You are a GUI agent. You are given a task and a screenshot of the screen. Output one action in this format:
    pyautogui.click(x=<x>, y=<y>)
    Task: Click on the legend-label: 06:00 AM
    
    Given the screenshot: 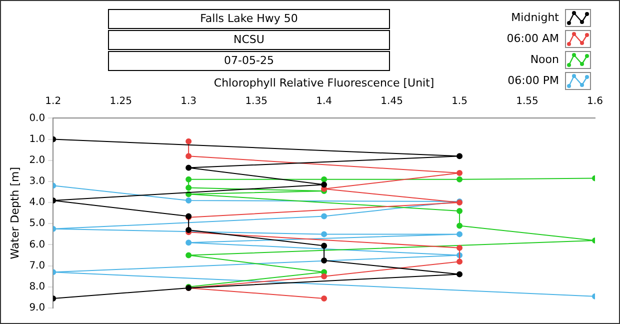 What is the action you would take?
    pyautogui.click(x=532, y=38)
    